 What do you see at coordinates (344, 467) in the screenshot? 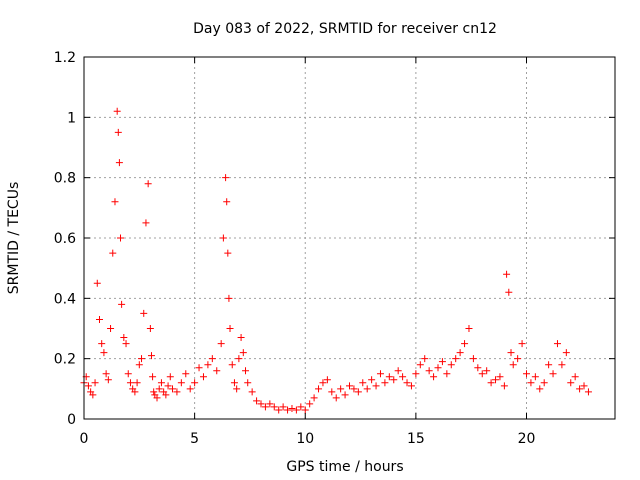
I see `x-axis-label: GPS time / hours` at bounding box center [344, 467].